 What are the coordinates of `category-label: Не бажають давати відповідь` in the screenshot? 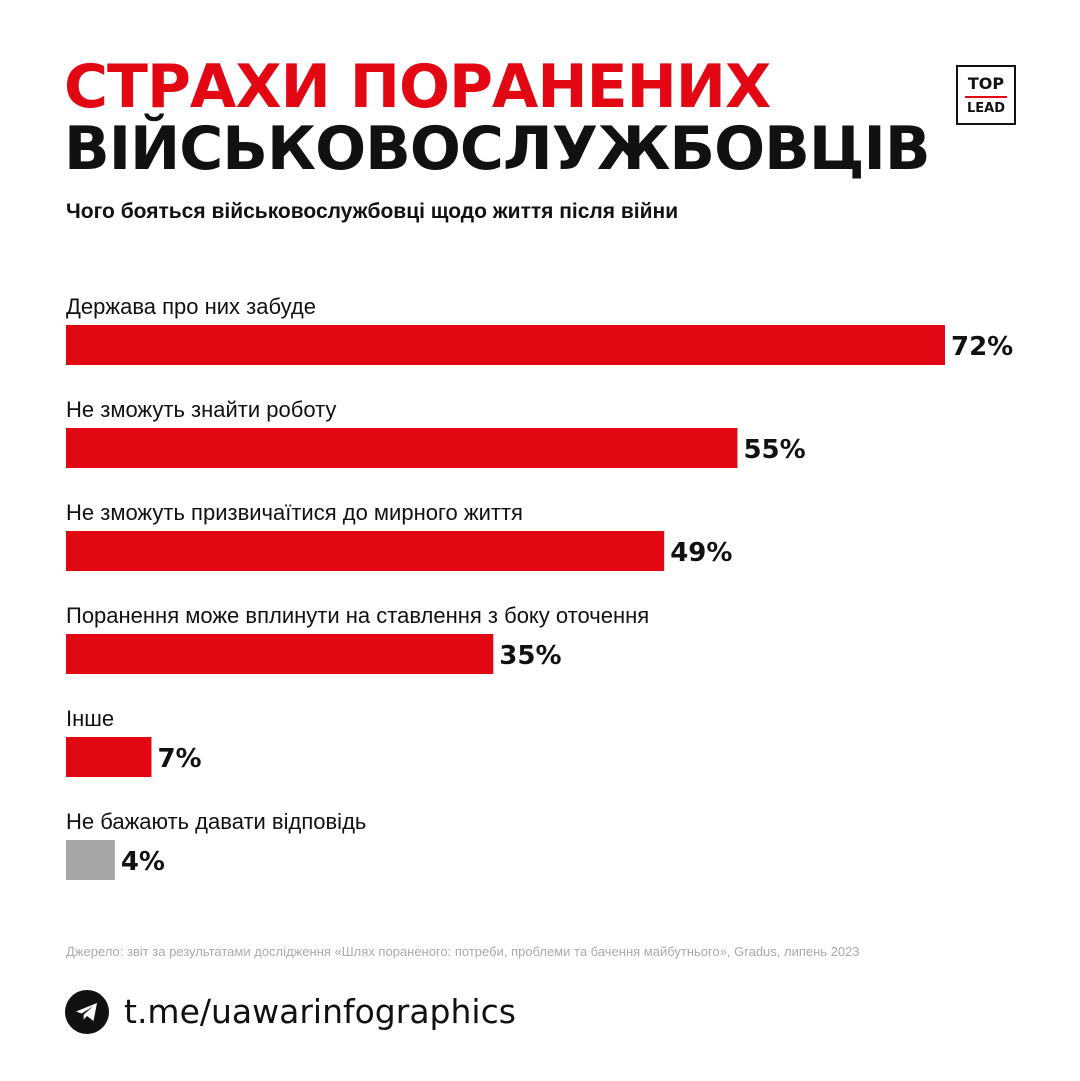 It's located at (216, 821).